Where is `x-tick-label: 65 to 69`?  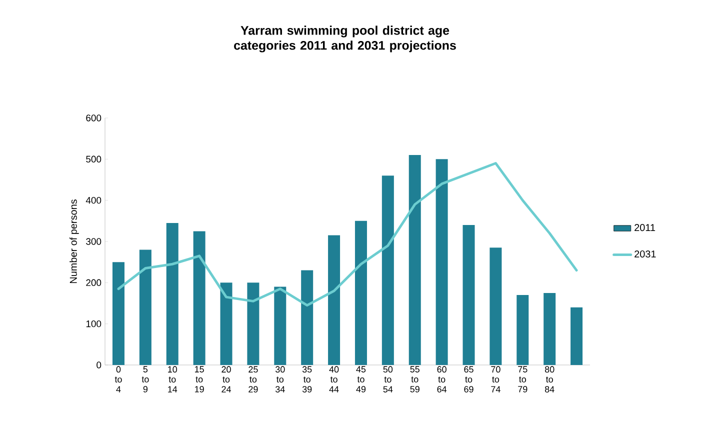 x-tick-label: 65 to 69 is located at coordinates (469, 379).